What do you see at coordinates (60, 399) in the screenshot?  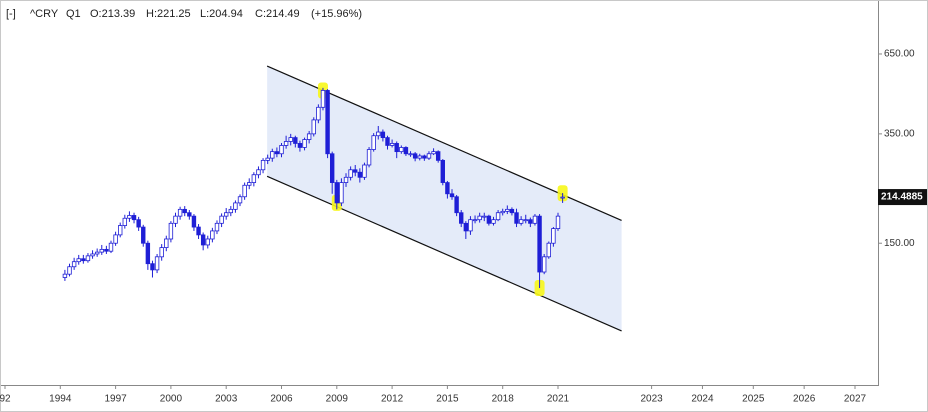 I see `x-tick-label: 1994` at bounding box center [60, 399].